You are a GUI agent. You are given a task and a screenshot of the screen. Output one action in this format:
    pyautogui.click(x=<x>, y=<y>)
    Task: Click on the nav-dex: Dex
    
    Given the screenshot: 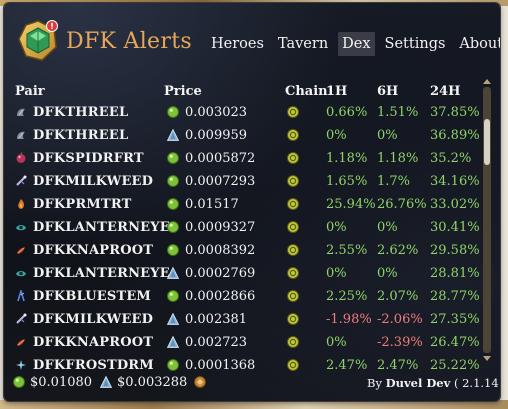 What is the action you would take?
    pyautogui.click(x=356, y=44)
    